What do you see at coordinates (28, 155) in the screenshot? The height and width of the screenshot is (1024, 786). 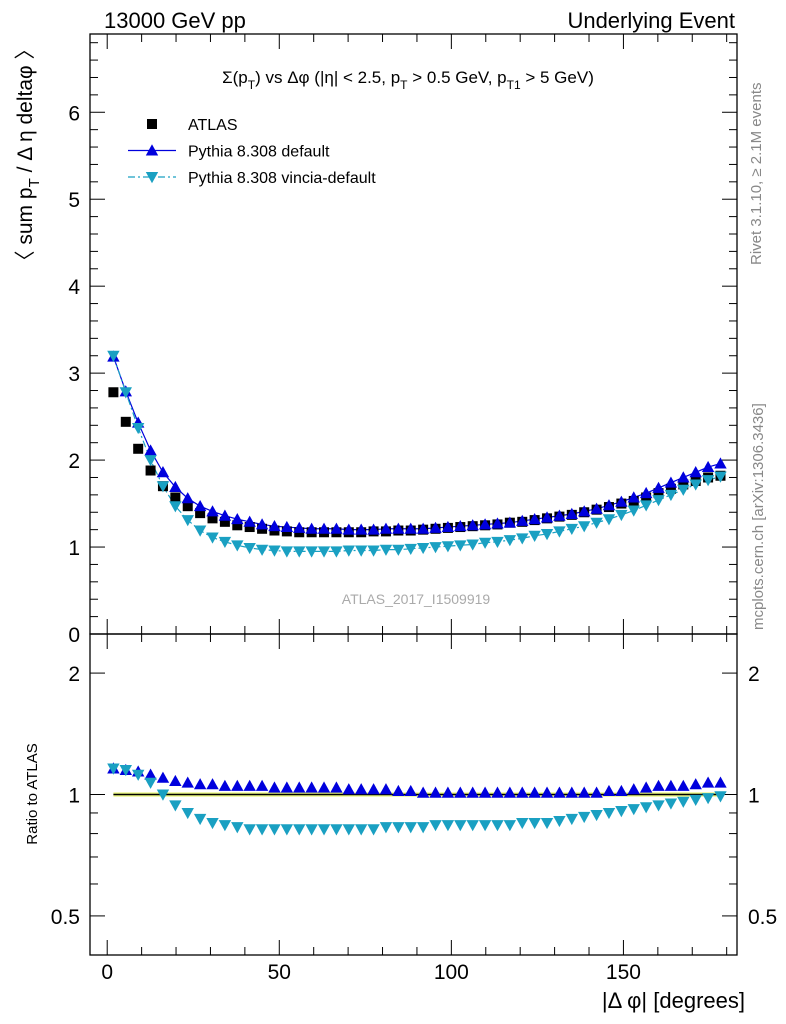 I see `main-y-axis-label: 〈 sum pT / Δ η deltaφ 〉` at bounding box center [28, 155].